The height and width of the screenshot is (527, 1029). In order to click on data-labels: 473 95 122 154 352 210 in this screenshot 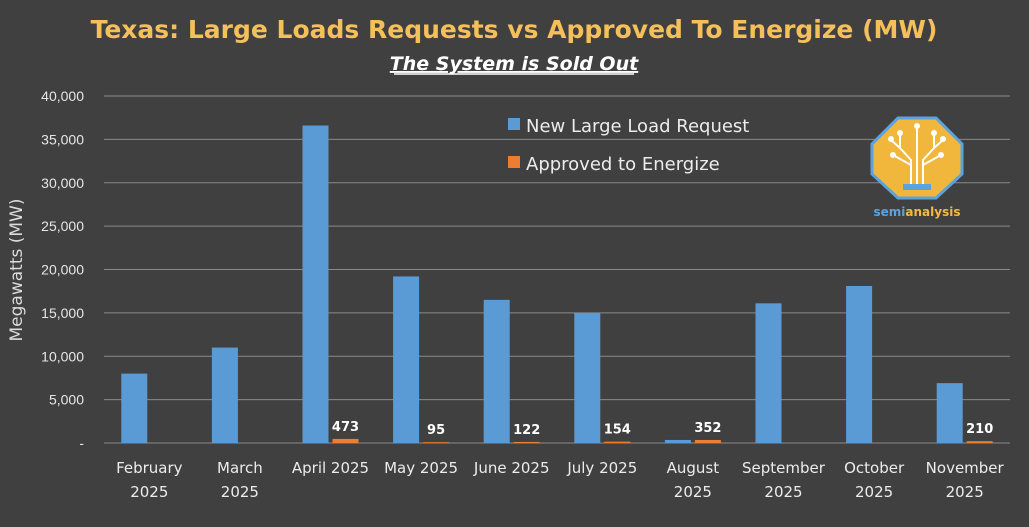, I will do `click(662, 429)`.